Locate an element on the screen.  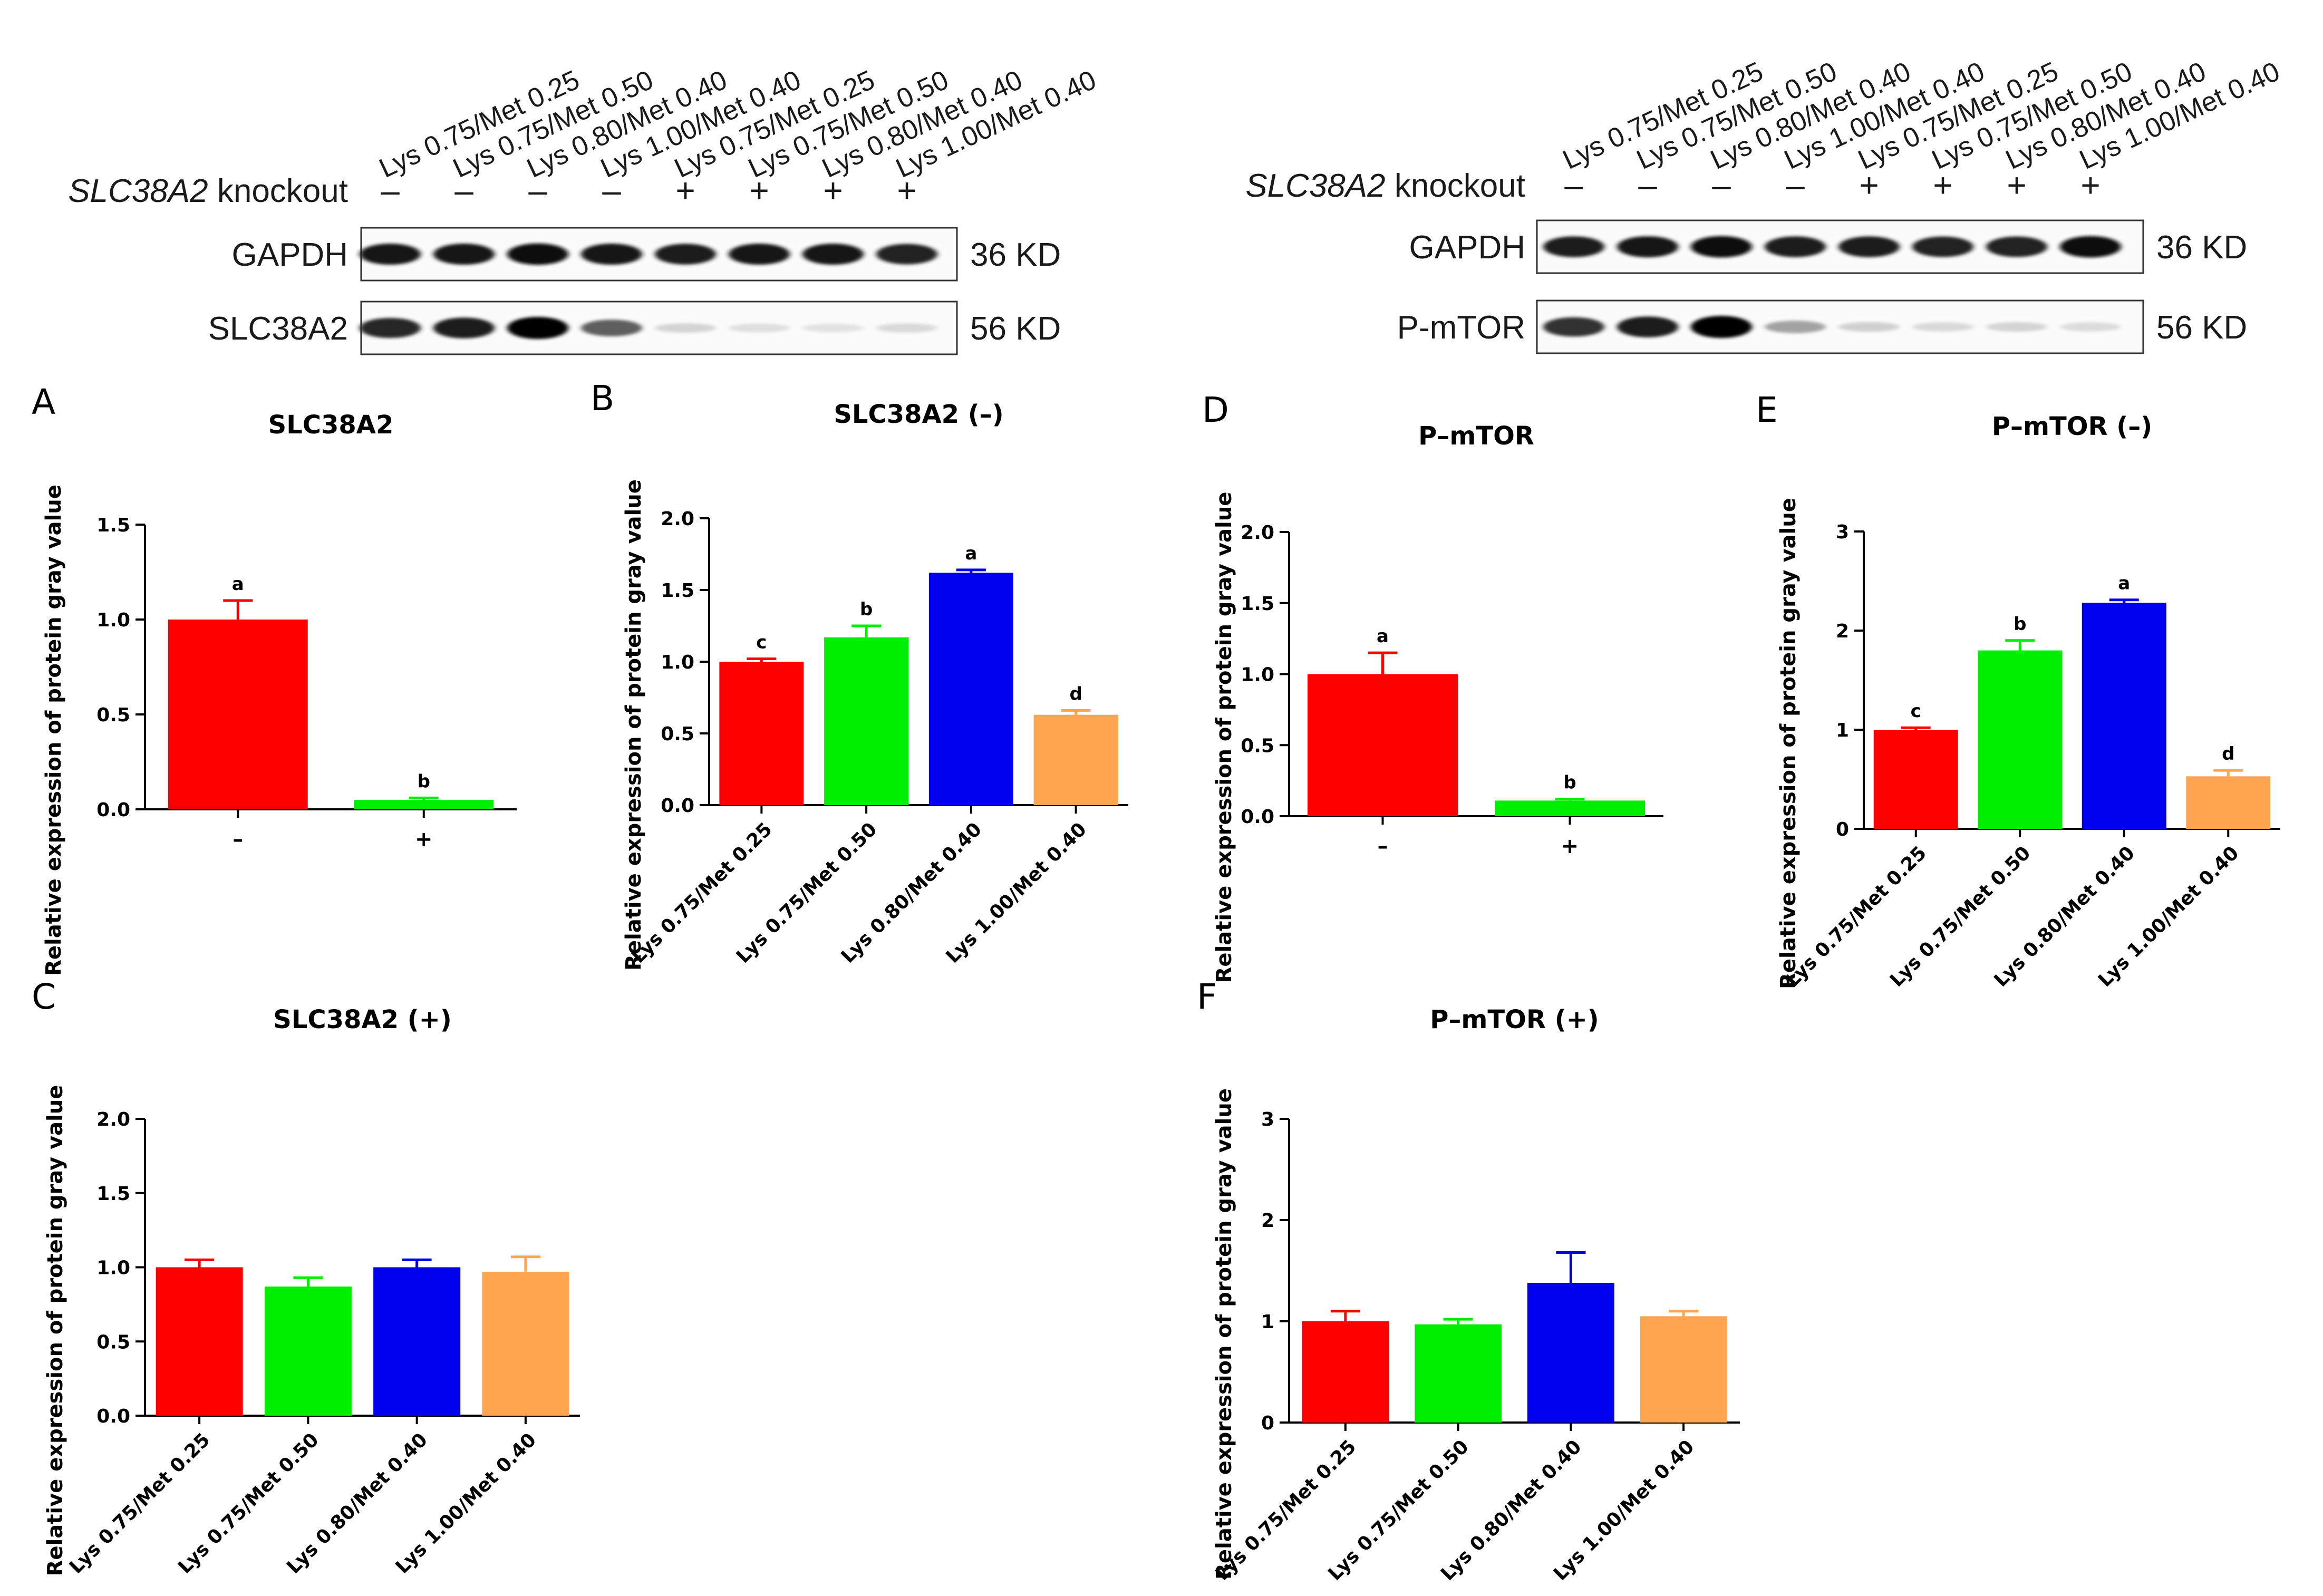
molecular-weight-label: 56 KD is located at coordinates (2201, 327).